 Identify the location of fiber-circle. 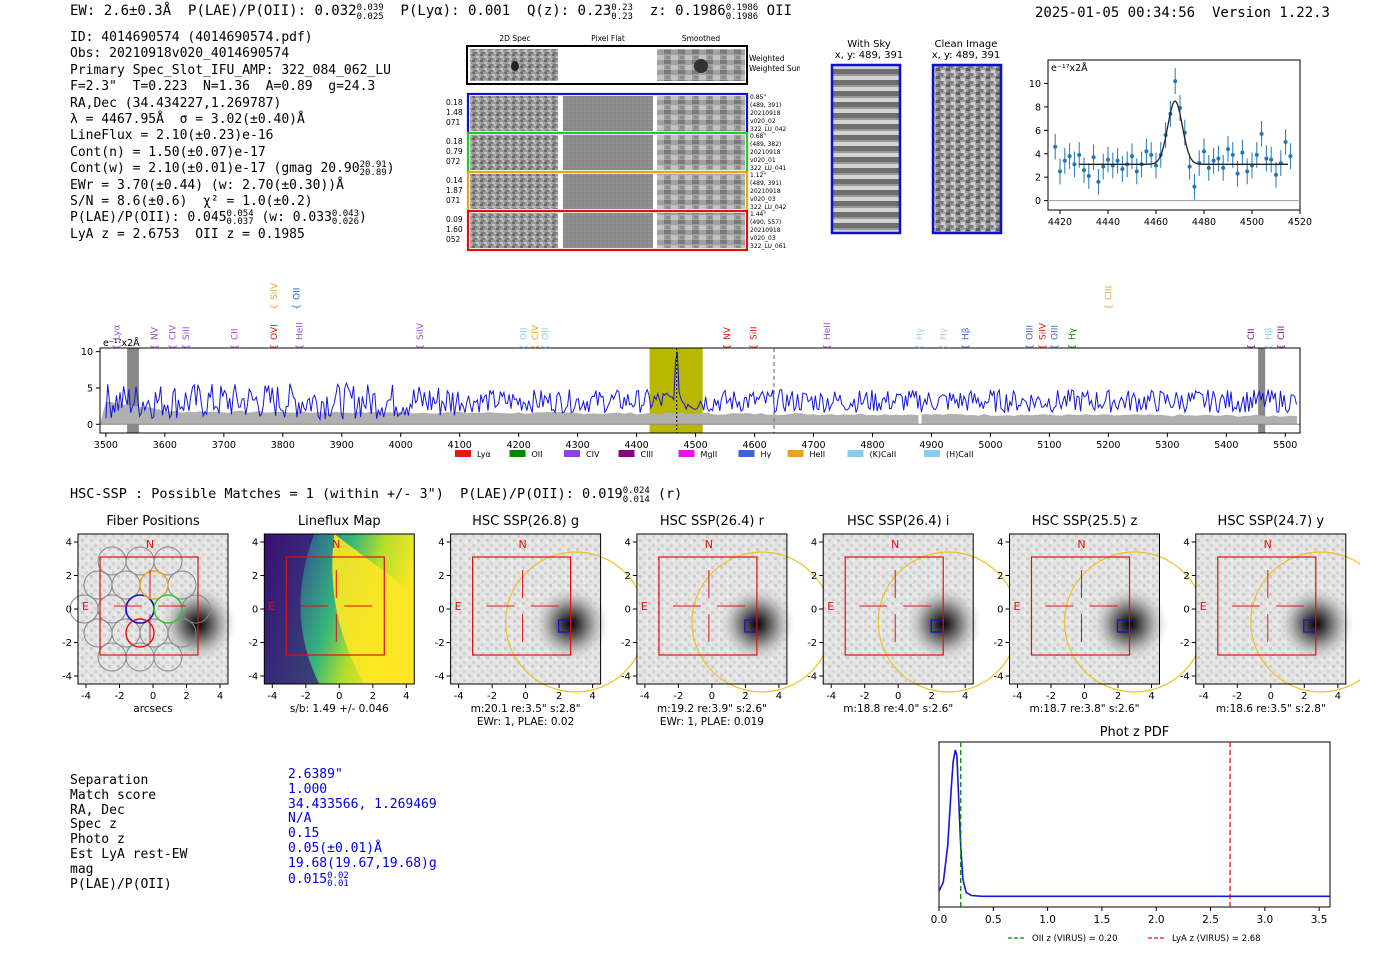
(112, 561).